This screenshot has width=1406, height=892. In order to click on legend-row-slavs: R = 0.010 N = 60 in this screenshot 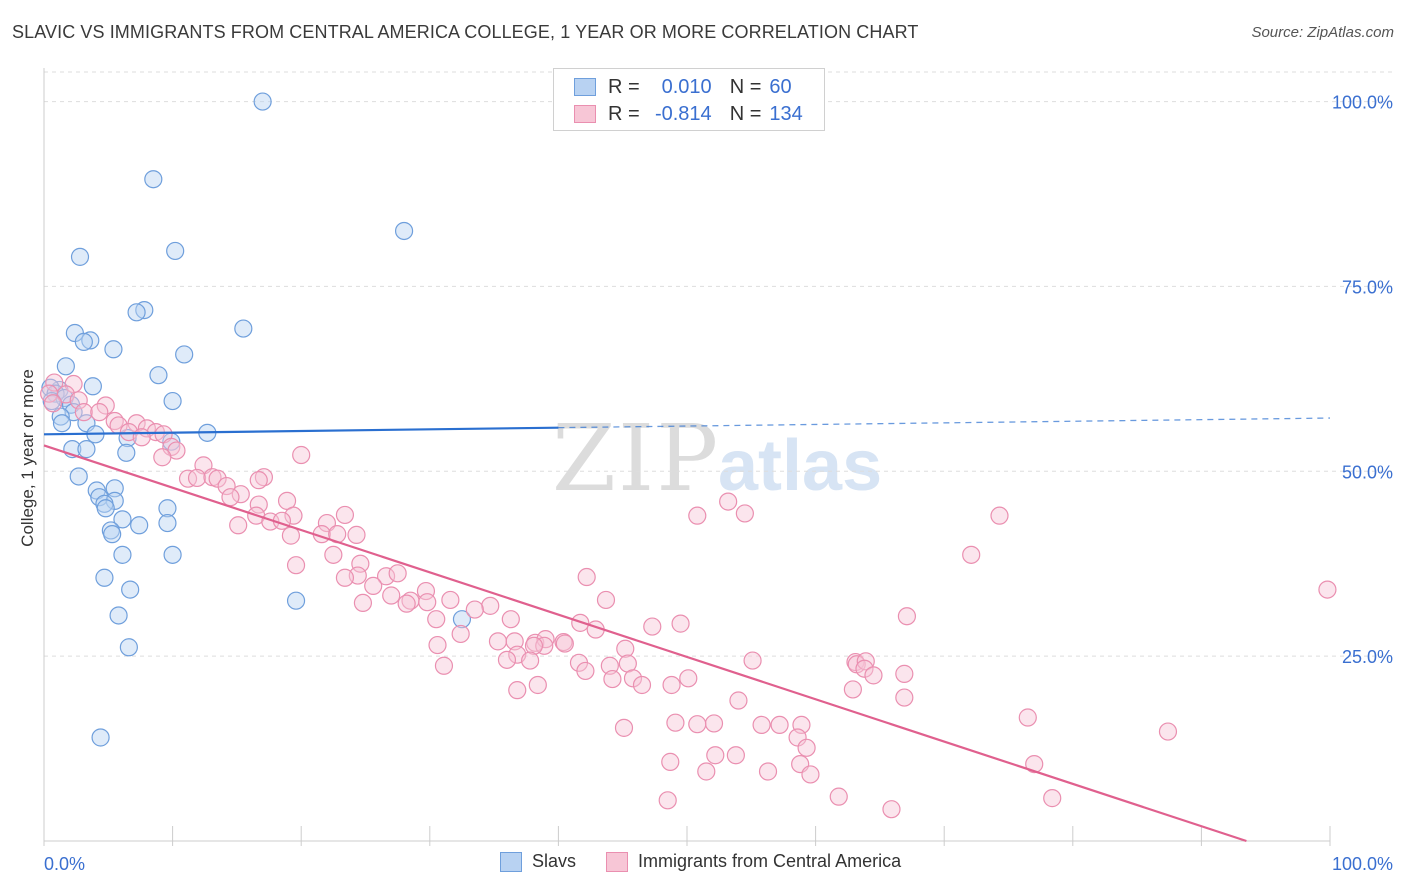, I will do `click(683, 87)`.